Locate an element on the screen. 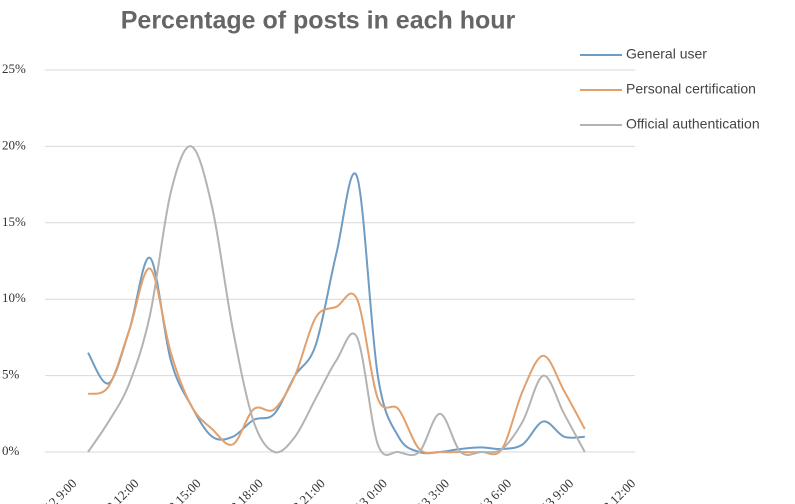 The image size is (795, 504). x-tick-label: 8.12 21:00 is located at coordinates (303, 490).